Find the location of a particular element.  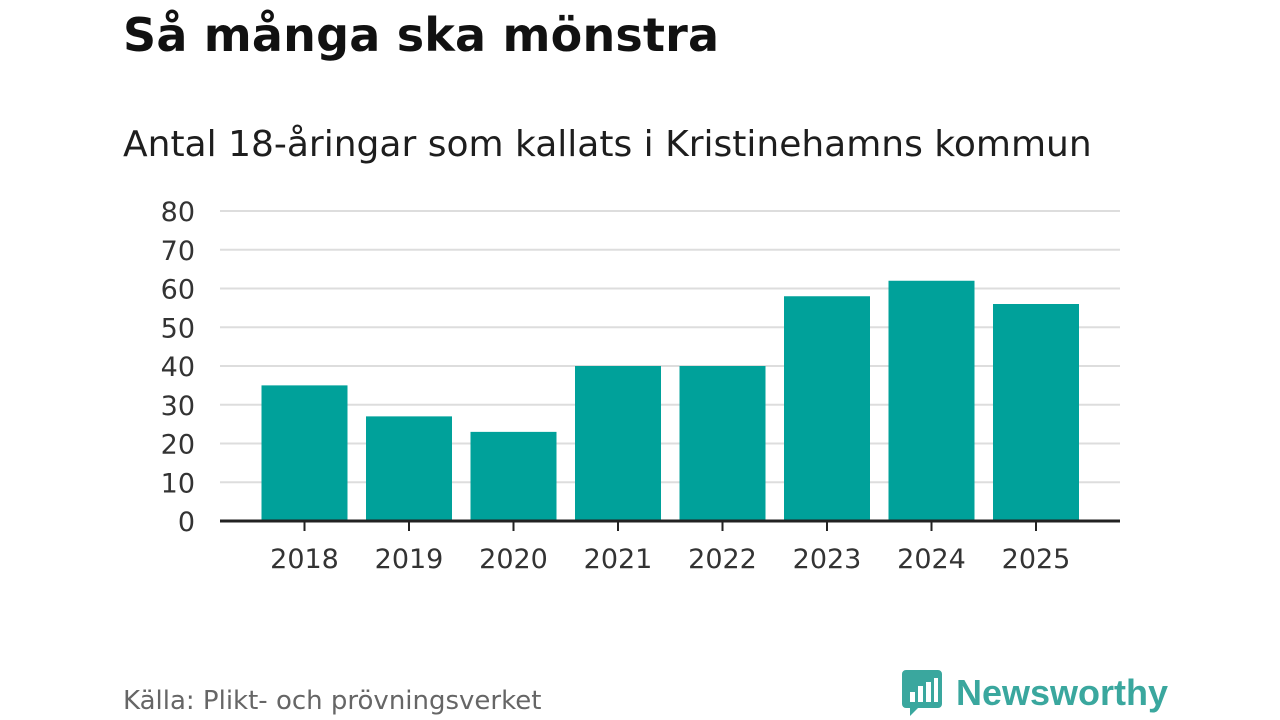

y-axis-ticks: 0 10 20 30 40 50 60 70 80 is located at coordinates (178, 367).